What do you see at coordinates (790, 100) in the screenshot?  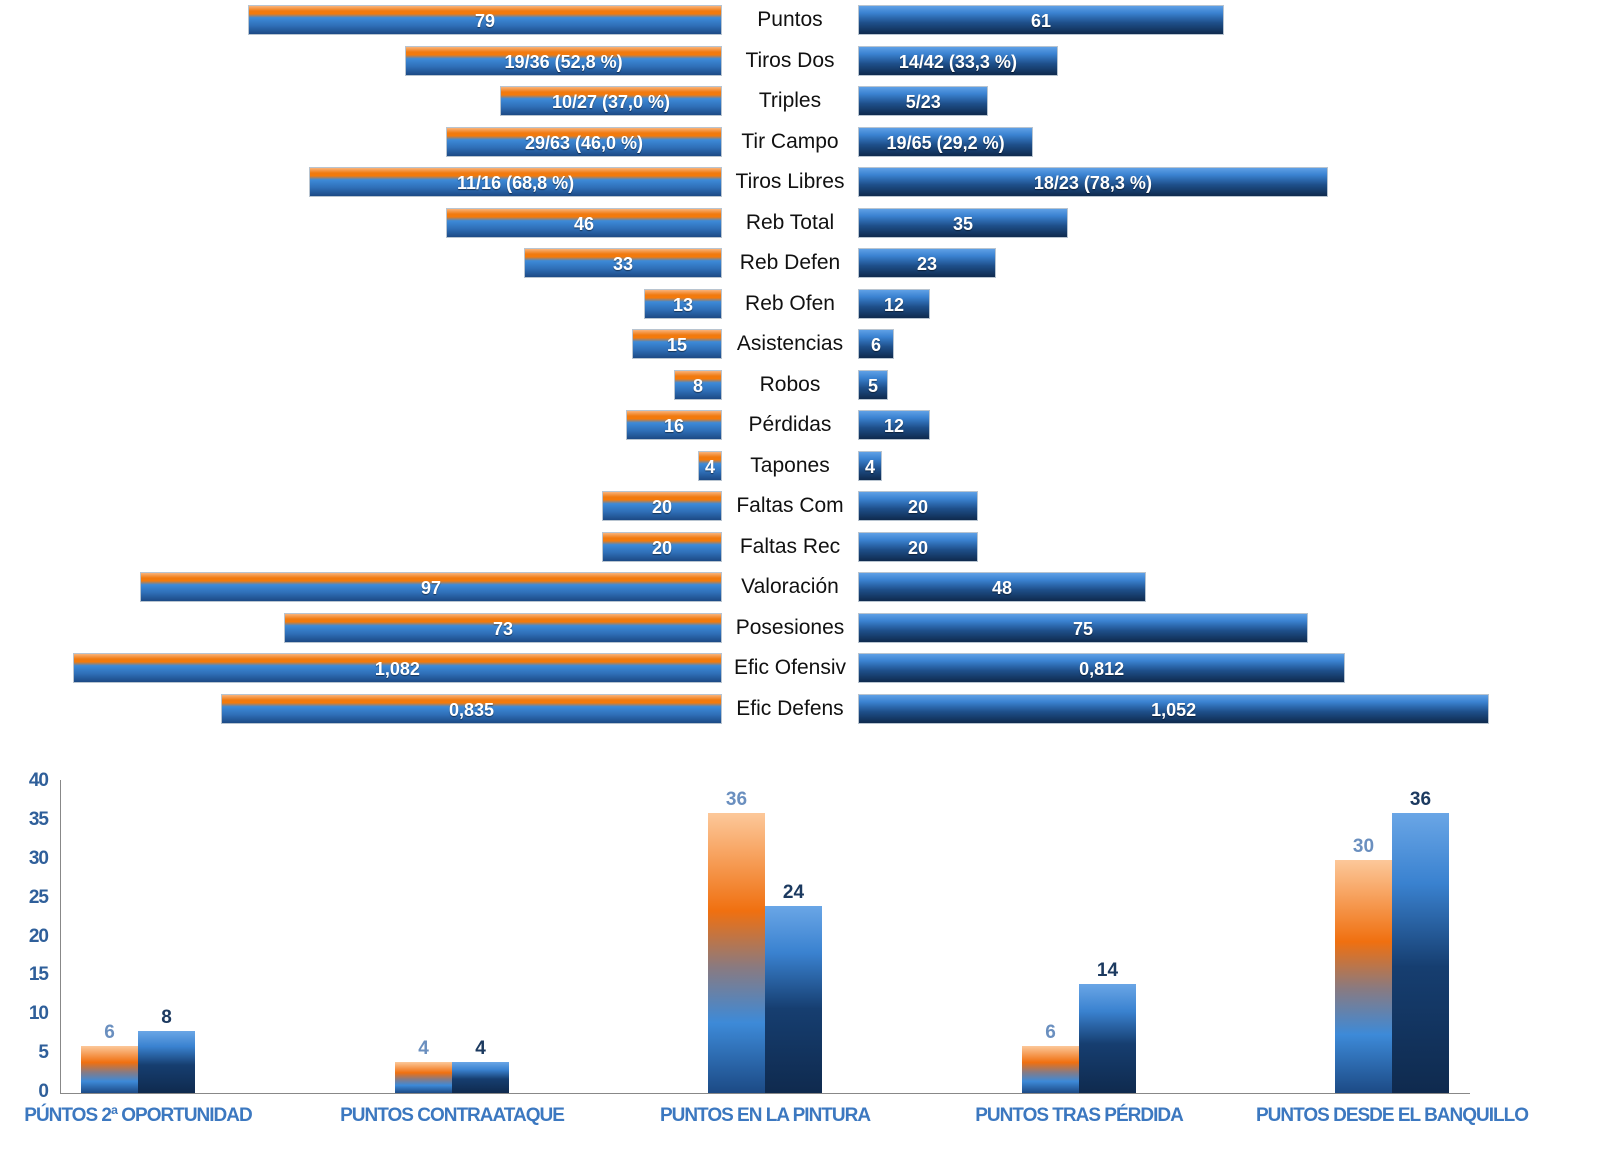 I see `row-label: Triples` at bounding box center [790, 100].